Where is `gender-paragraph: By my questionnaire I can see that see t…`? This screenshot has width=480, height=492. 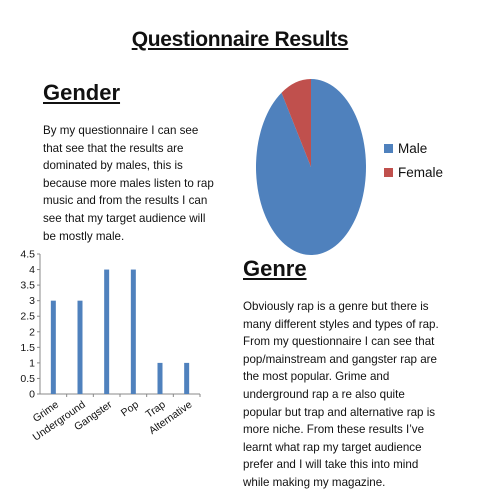
gender-paragraph: By my questionnaire I can see that see t… is located at coordinates (128, 183).